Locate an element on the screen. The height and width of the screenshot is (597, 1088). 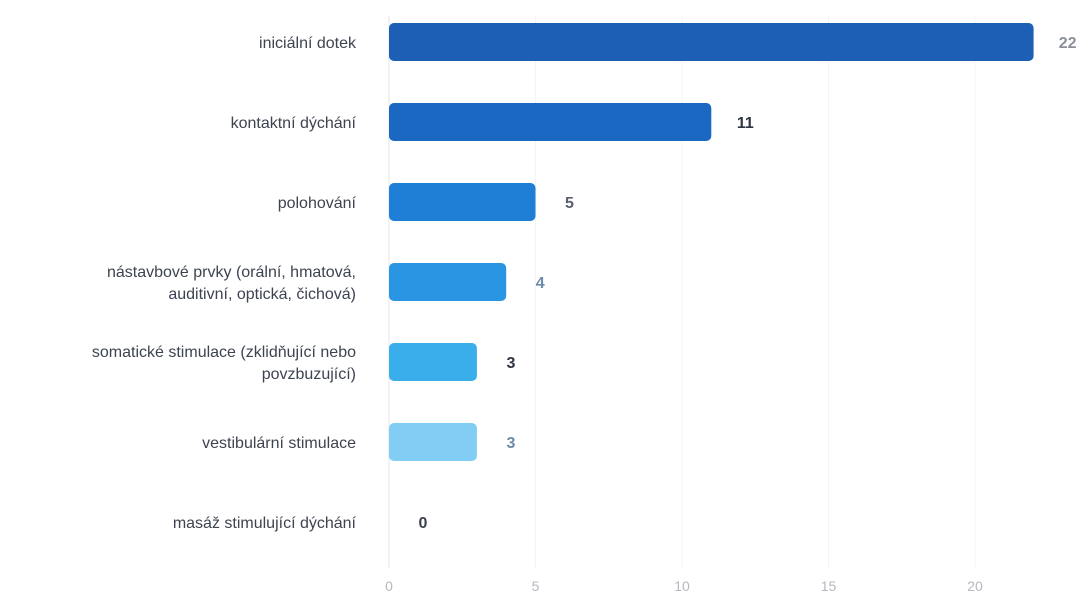
x-tick-label: 10 is located at coordinates (682, 586).